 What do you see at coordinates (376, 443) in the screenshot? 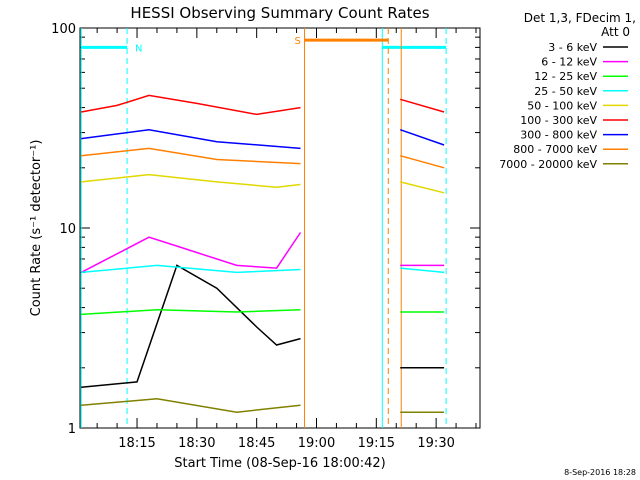
I see `x-tick-label: 19:15` at bounding box center [376, 443].